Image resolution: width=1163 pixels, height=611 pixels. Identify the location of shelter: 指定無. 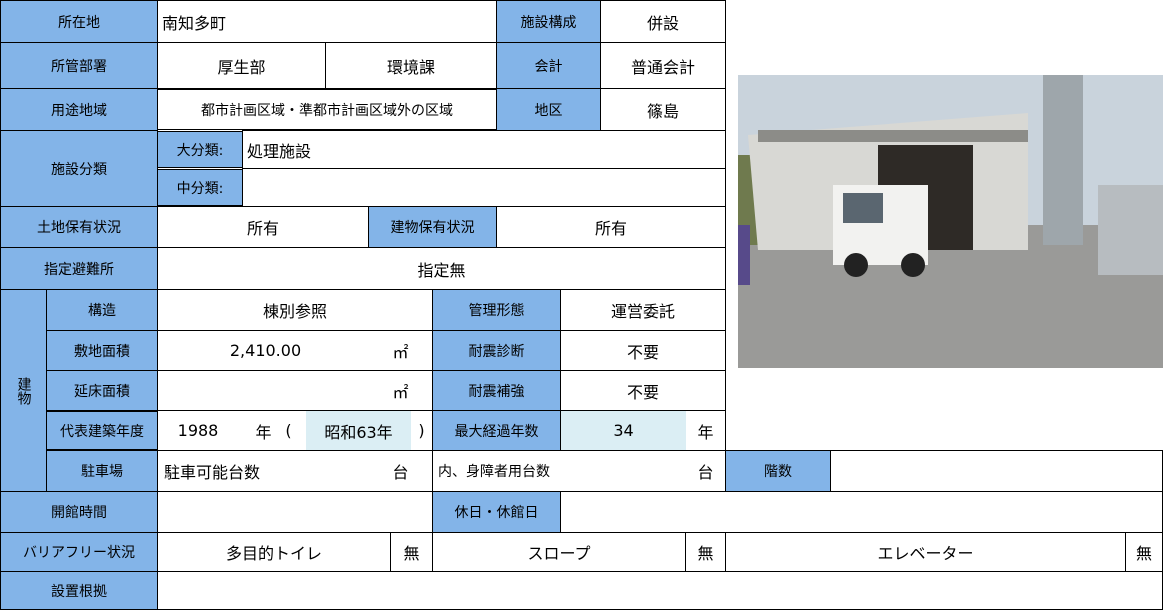
(441, 268).